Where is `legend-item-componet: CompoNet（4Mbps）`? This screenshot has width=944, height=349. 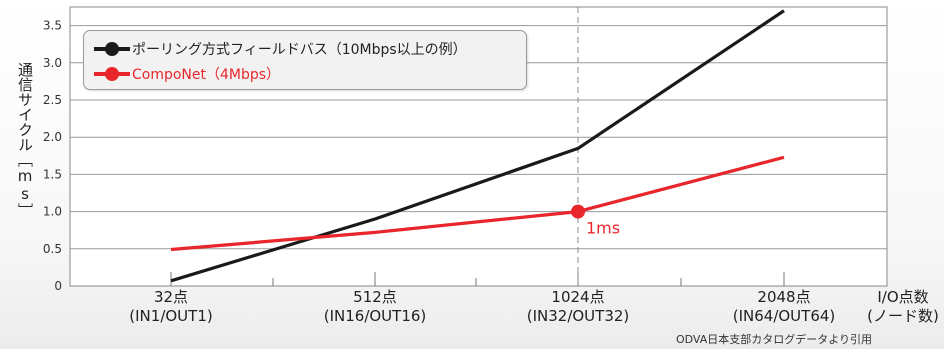
legend-item-componet: CompoNet（4Mbps） is located at coordinates (187, 74).